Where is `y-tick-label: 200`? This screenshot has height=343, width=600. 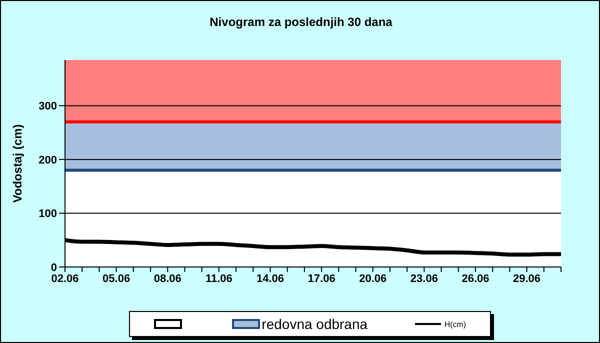
y-tick-label: 200 is located at coordinates (47, 160).